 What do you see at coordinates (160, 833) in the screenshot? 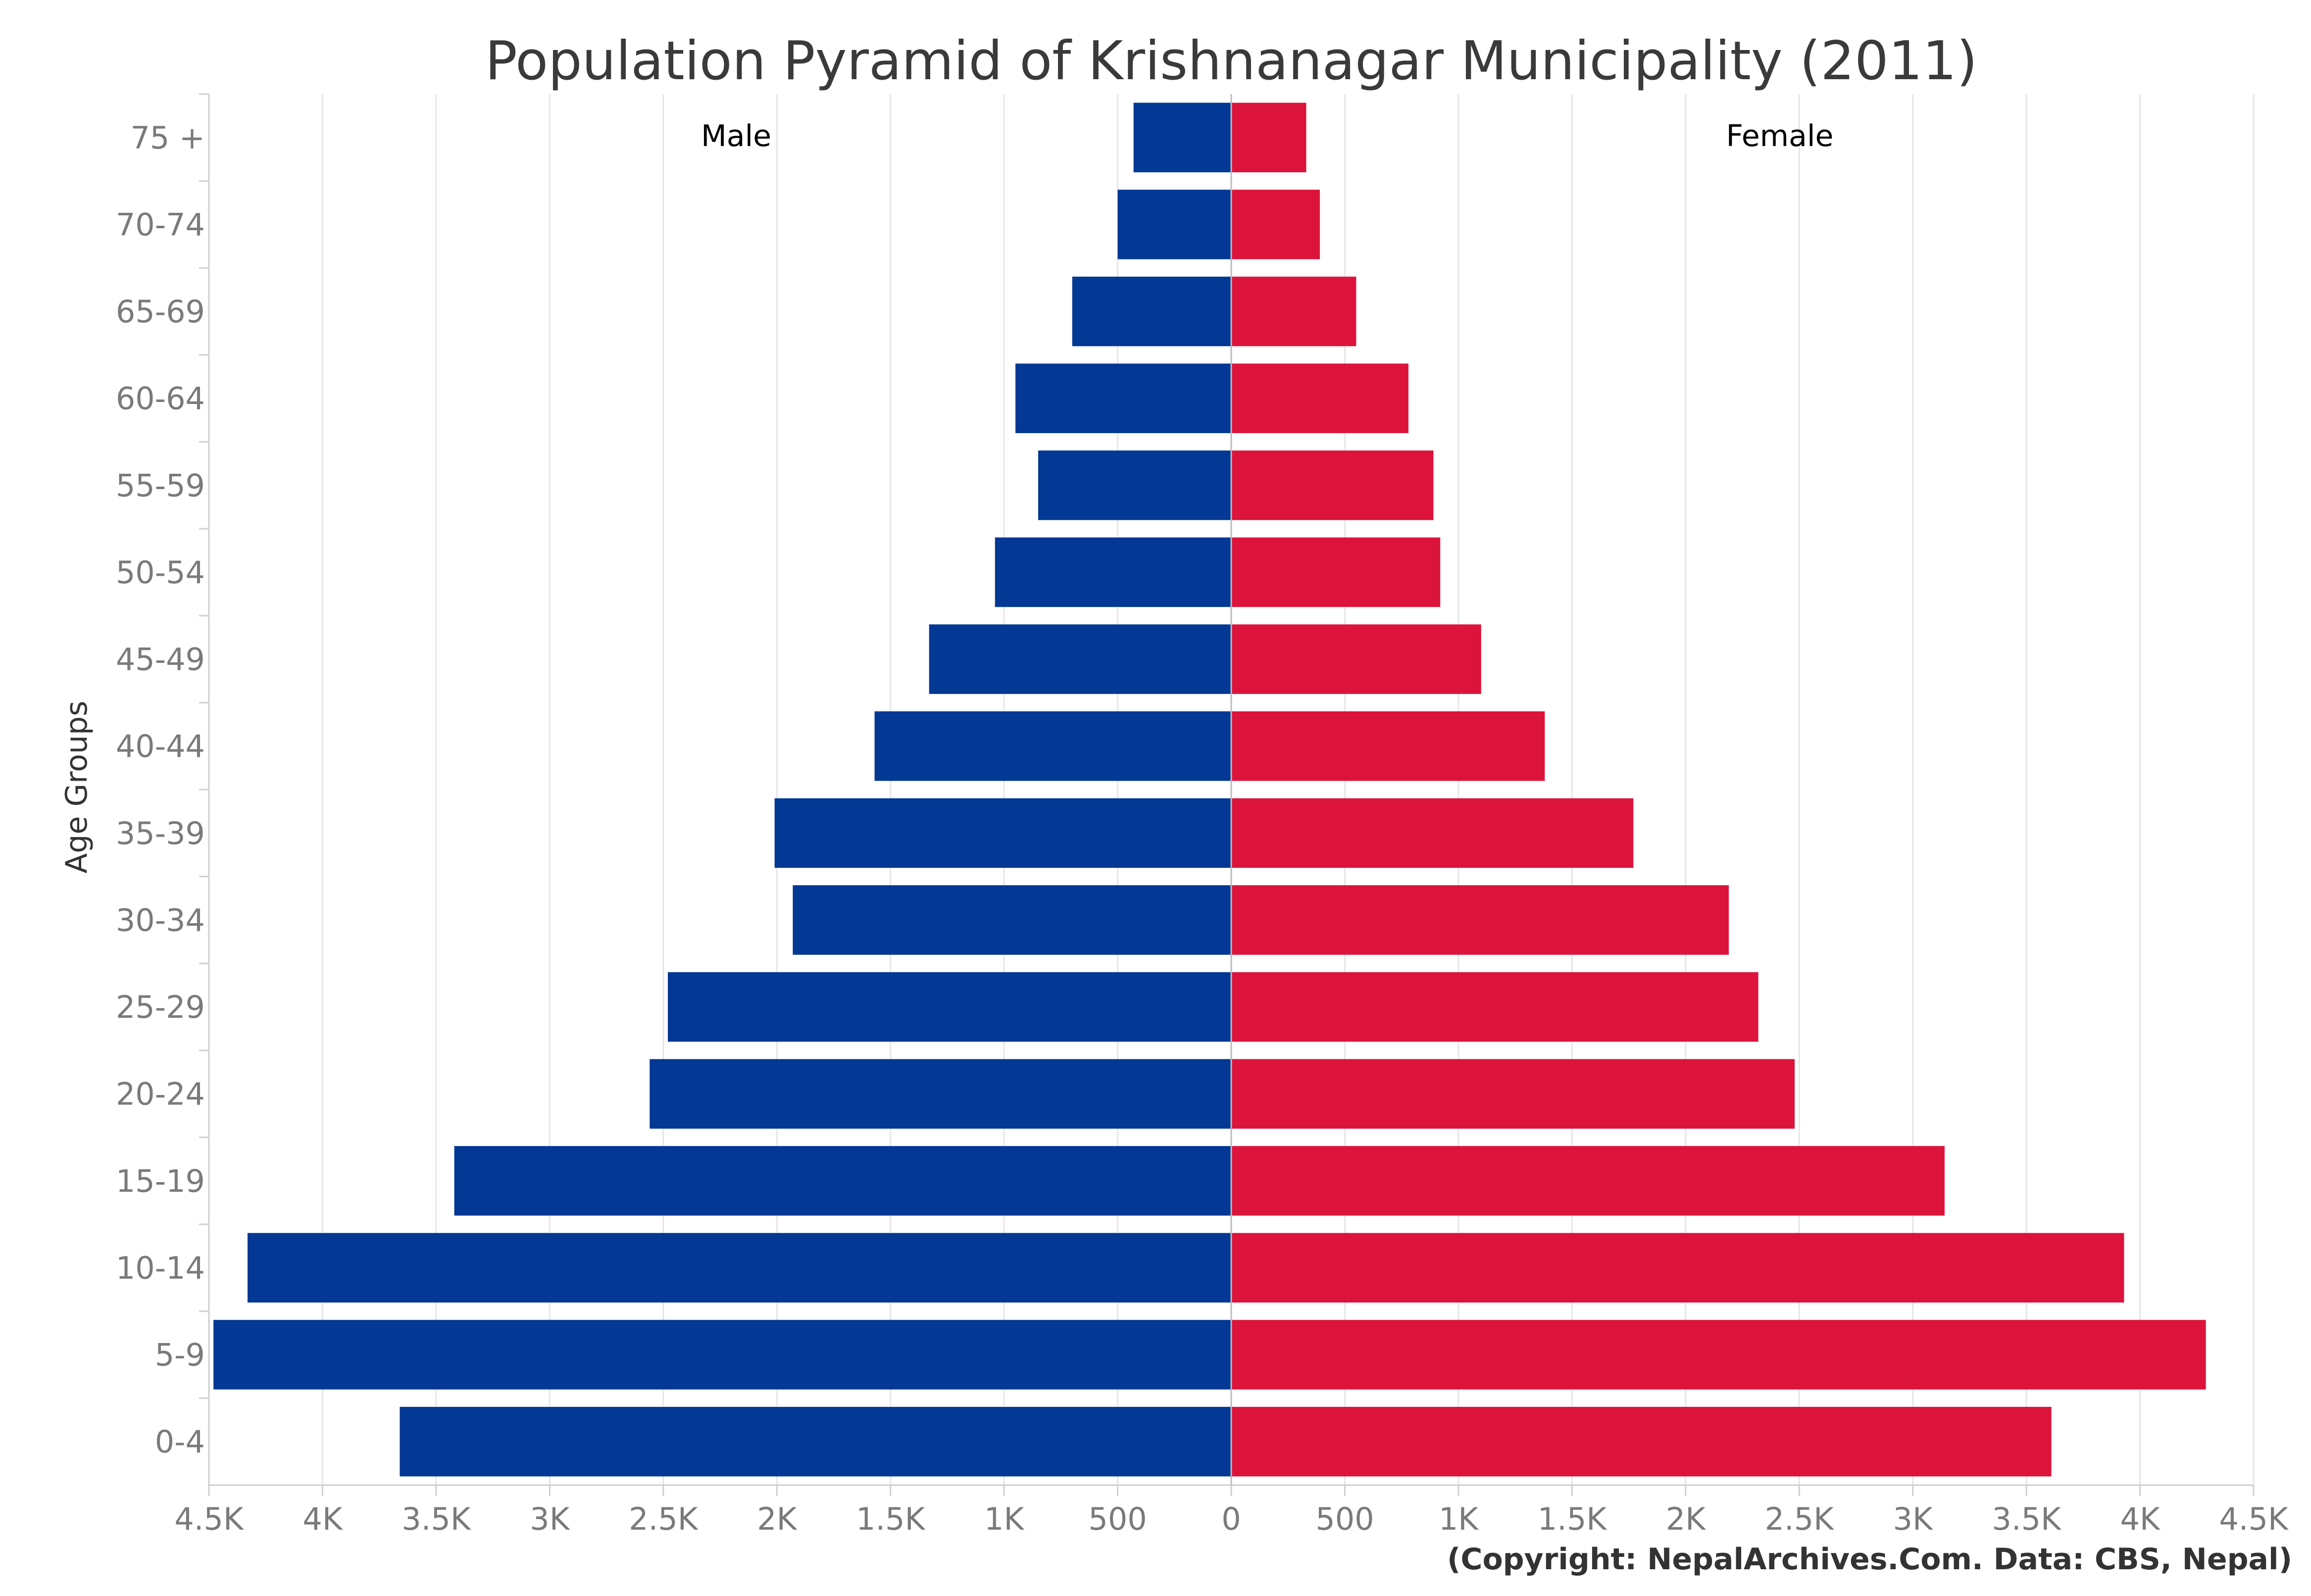
I see `y-tick-label: 35-39` at bounding box center [160, 833].